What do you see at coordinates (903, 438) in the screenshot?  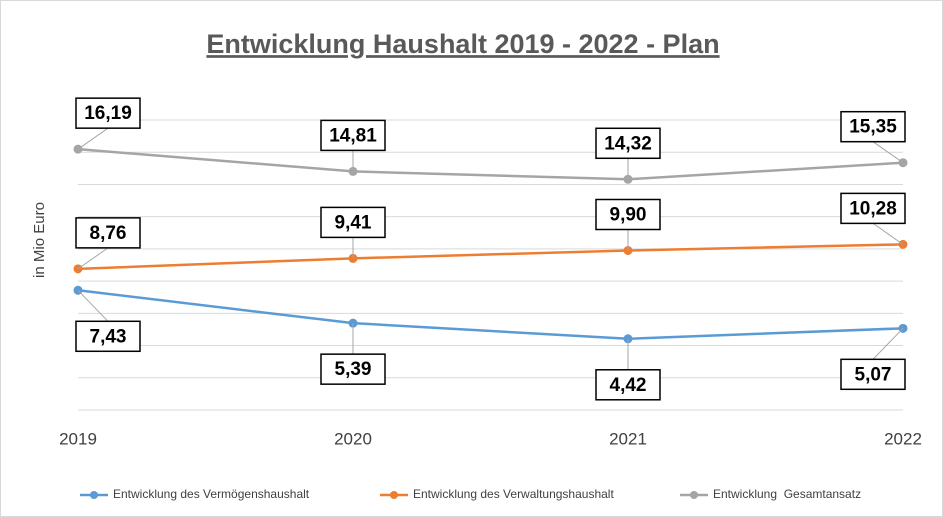 I see `x-tick-label: 2022` at bounding box center [903, 438].